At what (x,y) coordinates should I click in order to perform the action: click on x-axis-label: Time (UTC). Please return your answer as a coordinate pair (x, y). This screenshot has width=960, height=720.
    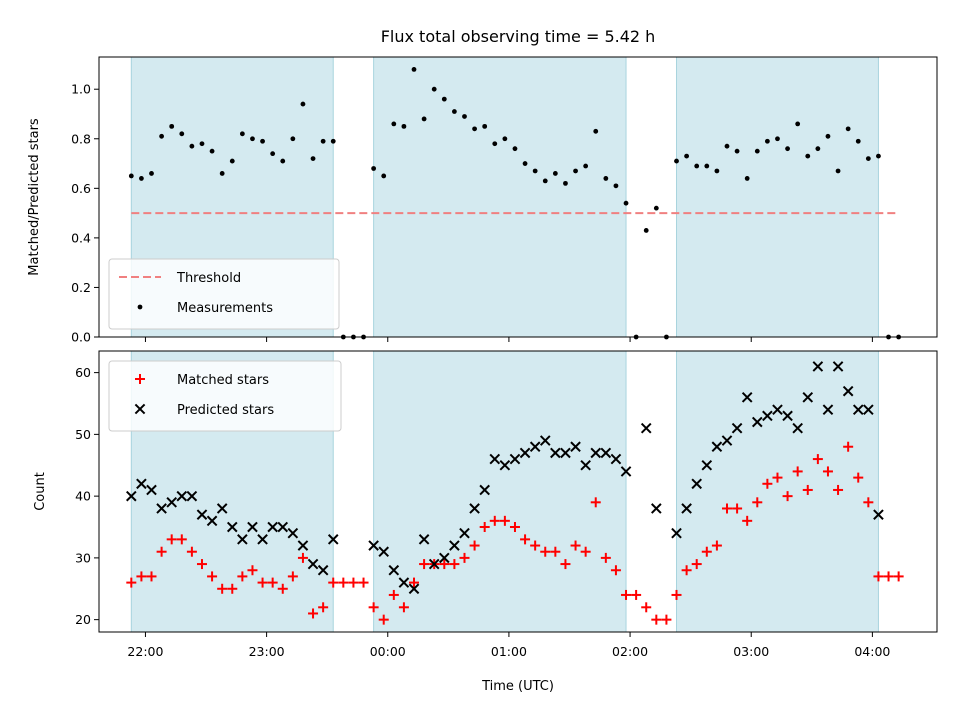
    Looking at the image, I should click on (517, 686).